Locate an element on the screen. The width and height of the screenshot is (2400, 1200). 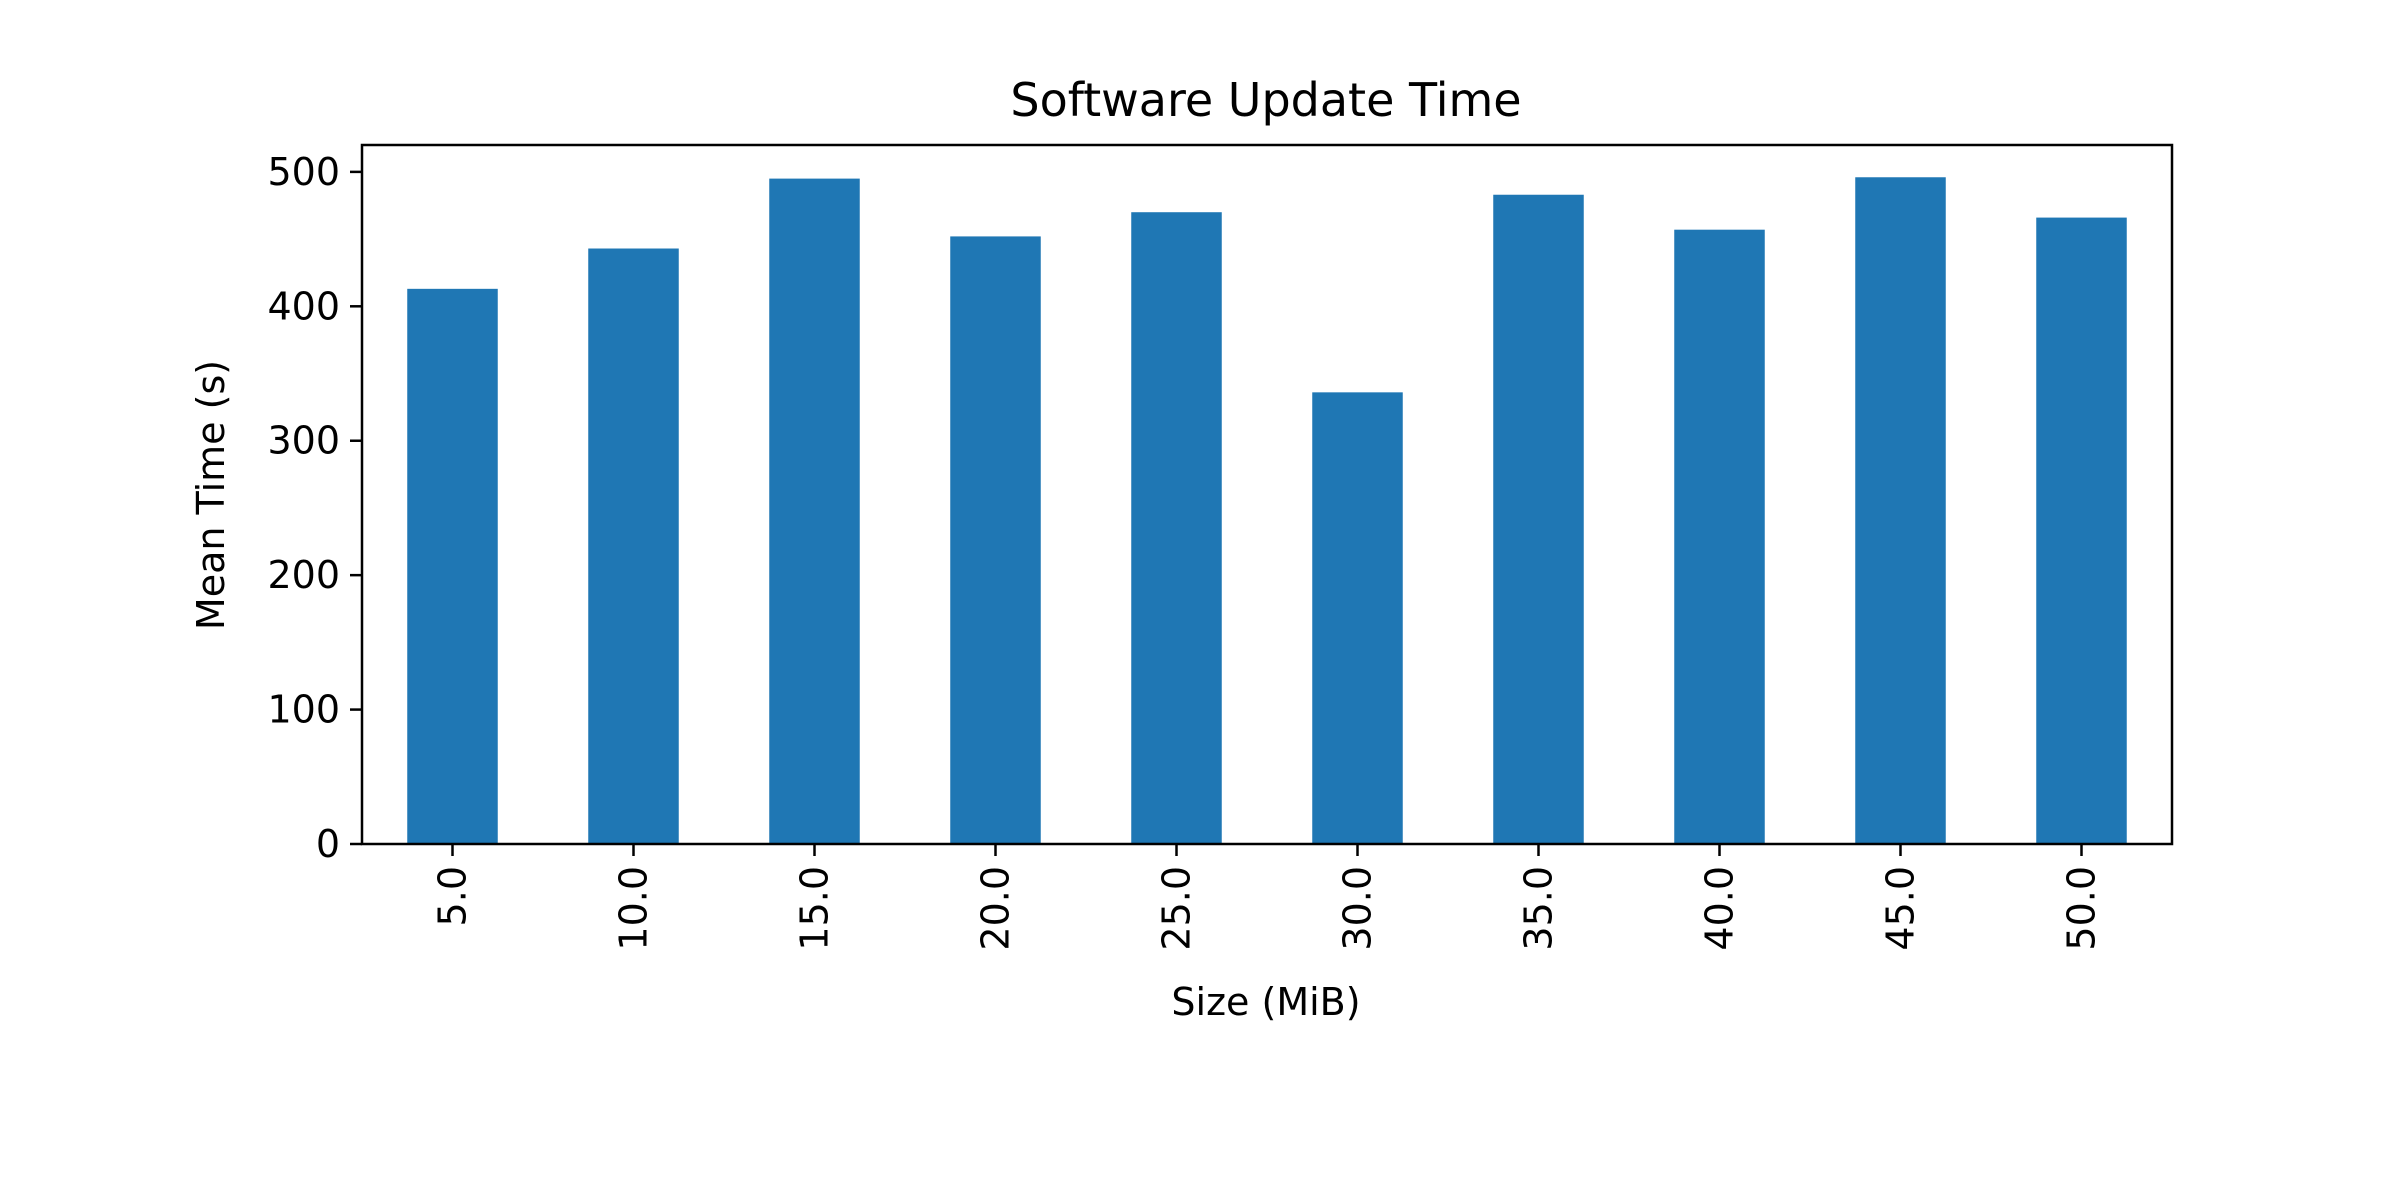
y-tick-label: 500 is located at coordinates (303, 172).